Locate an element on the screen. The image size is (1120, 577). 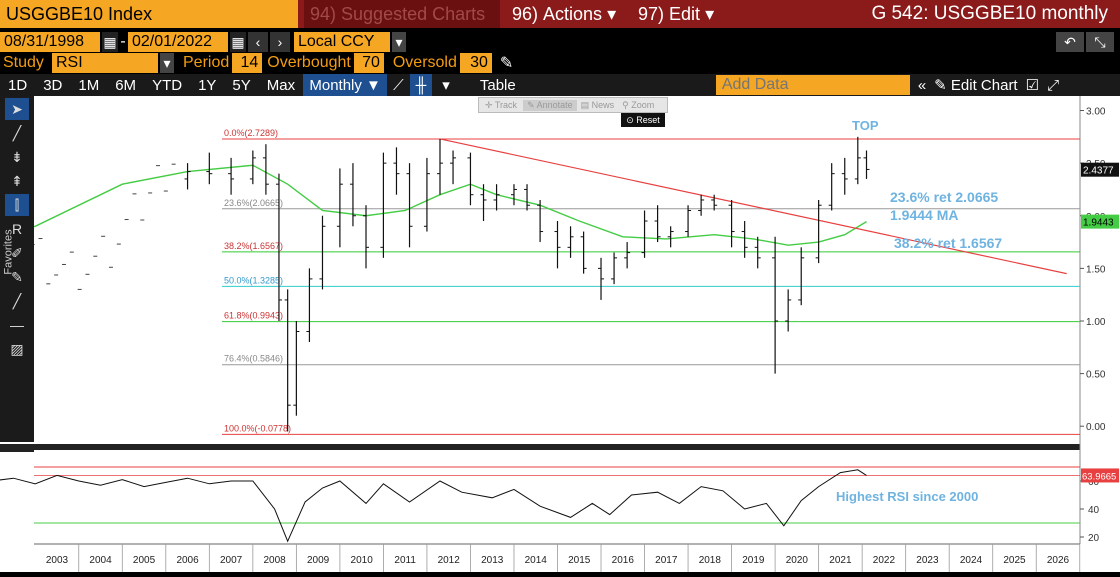
period-max: Max is located at coordinates (281, 85).